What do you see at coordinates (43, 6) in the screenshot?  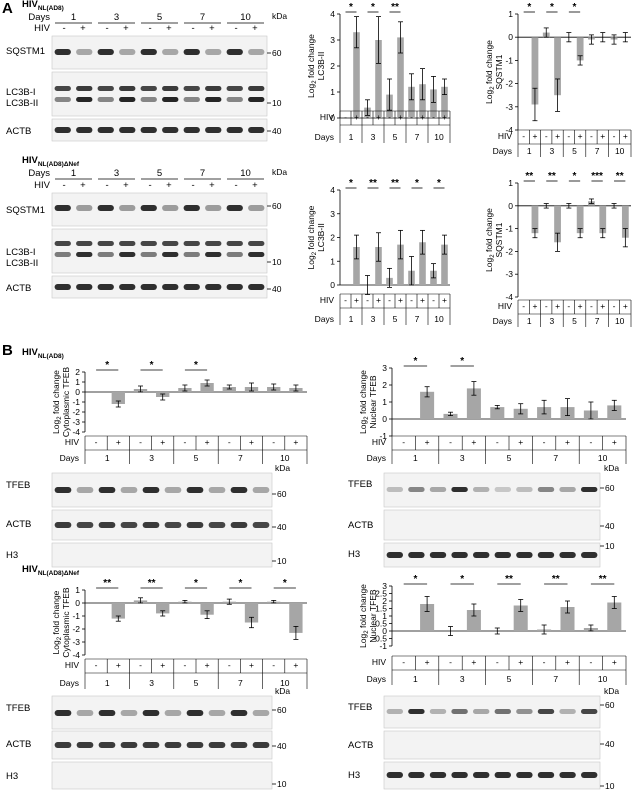 I see `panel-a-strain1-title: HIVNL(AD8)` at bounding box center [43, 6].